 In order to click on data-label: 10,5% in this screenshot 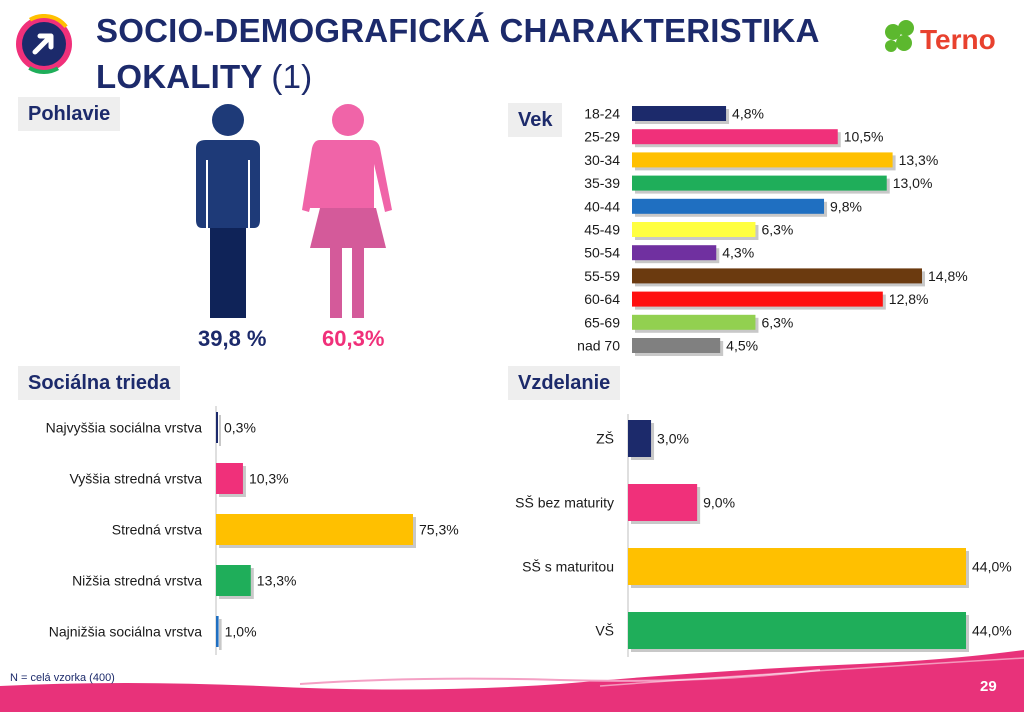, I will do `click(864, 137)`.